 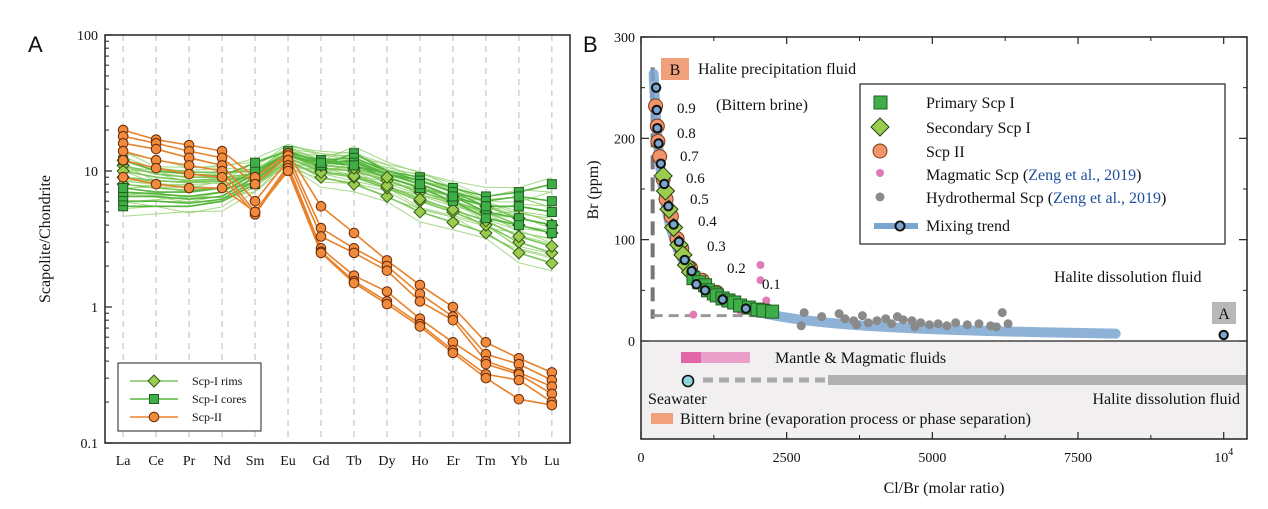 What do you see at coordinates (288, 461) in the screenshot?
I see `a-x-tick-label: Eu` at bounding box center [288, 461].